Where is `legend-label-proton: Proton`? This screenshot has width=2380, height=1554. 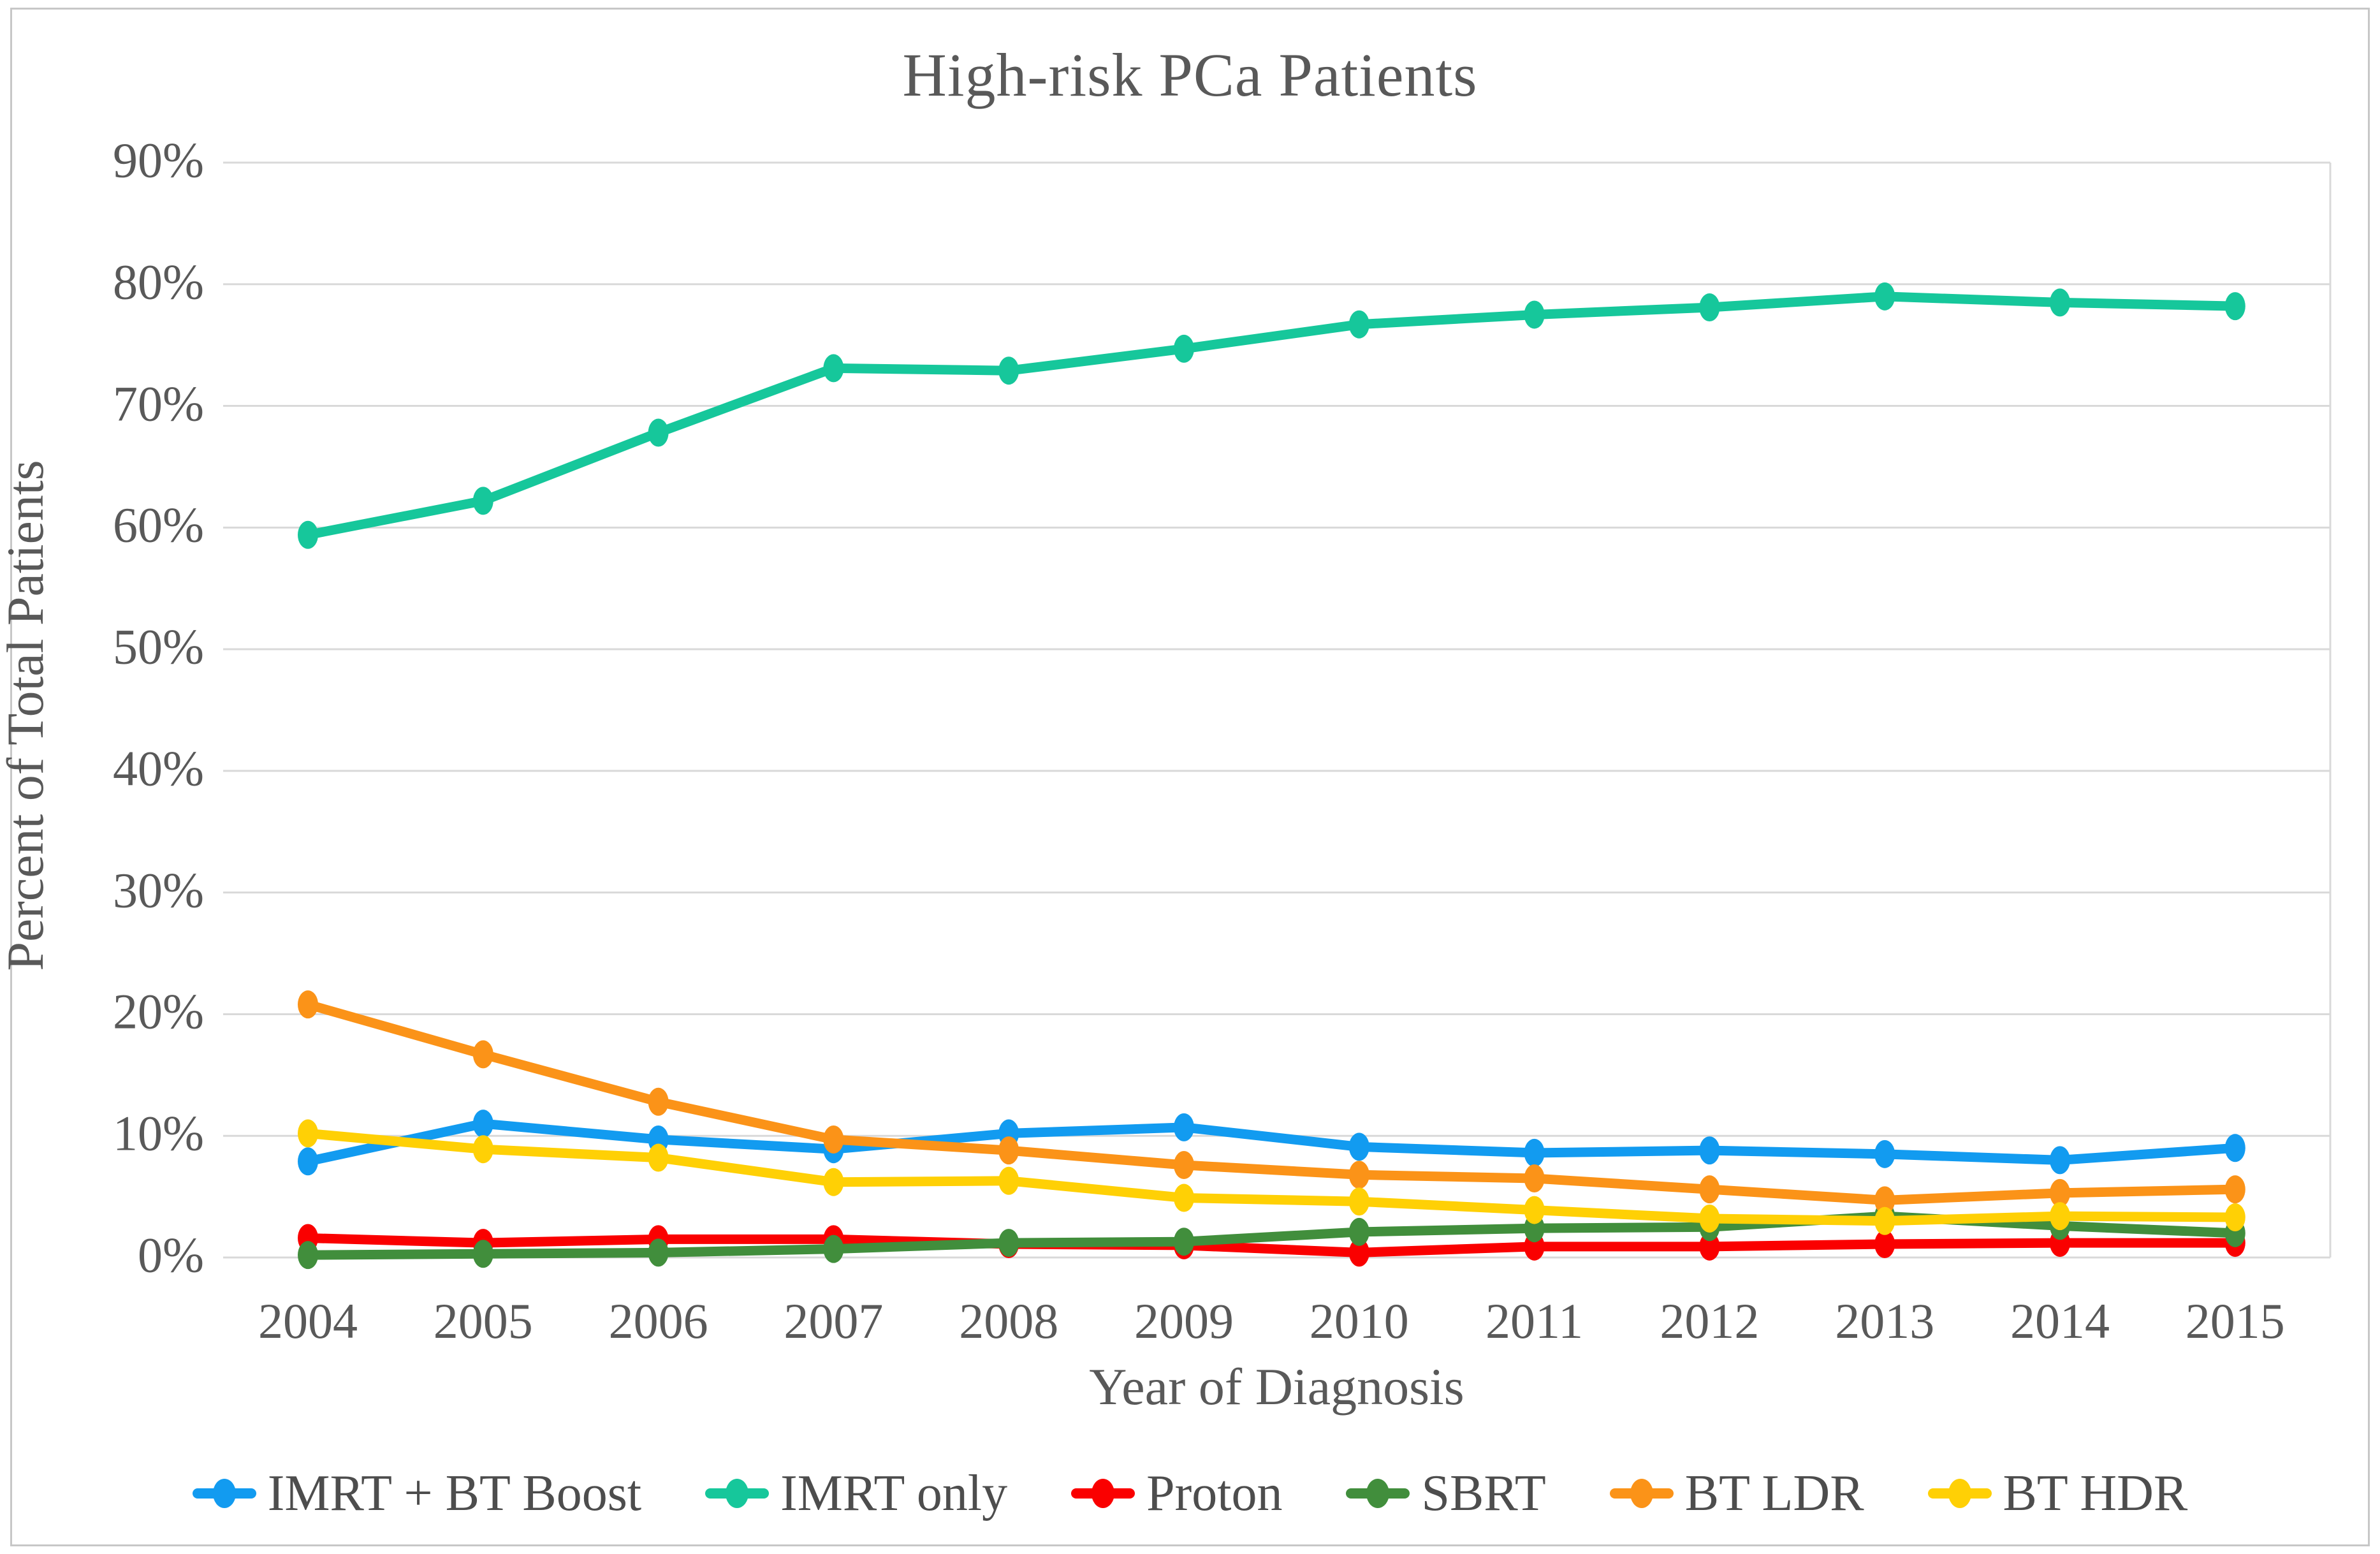
legend-label-proton: Proton is located at coordinates (1214, 1493).